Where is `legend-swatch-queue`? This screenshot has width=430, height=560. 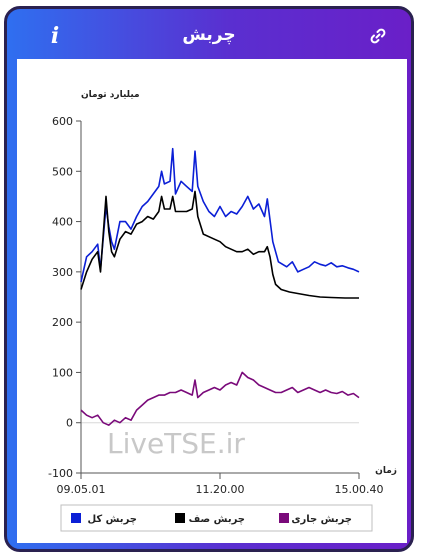 legend-swatch-queue is located at coordinates (180, 518).